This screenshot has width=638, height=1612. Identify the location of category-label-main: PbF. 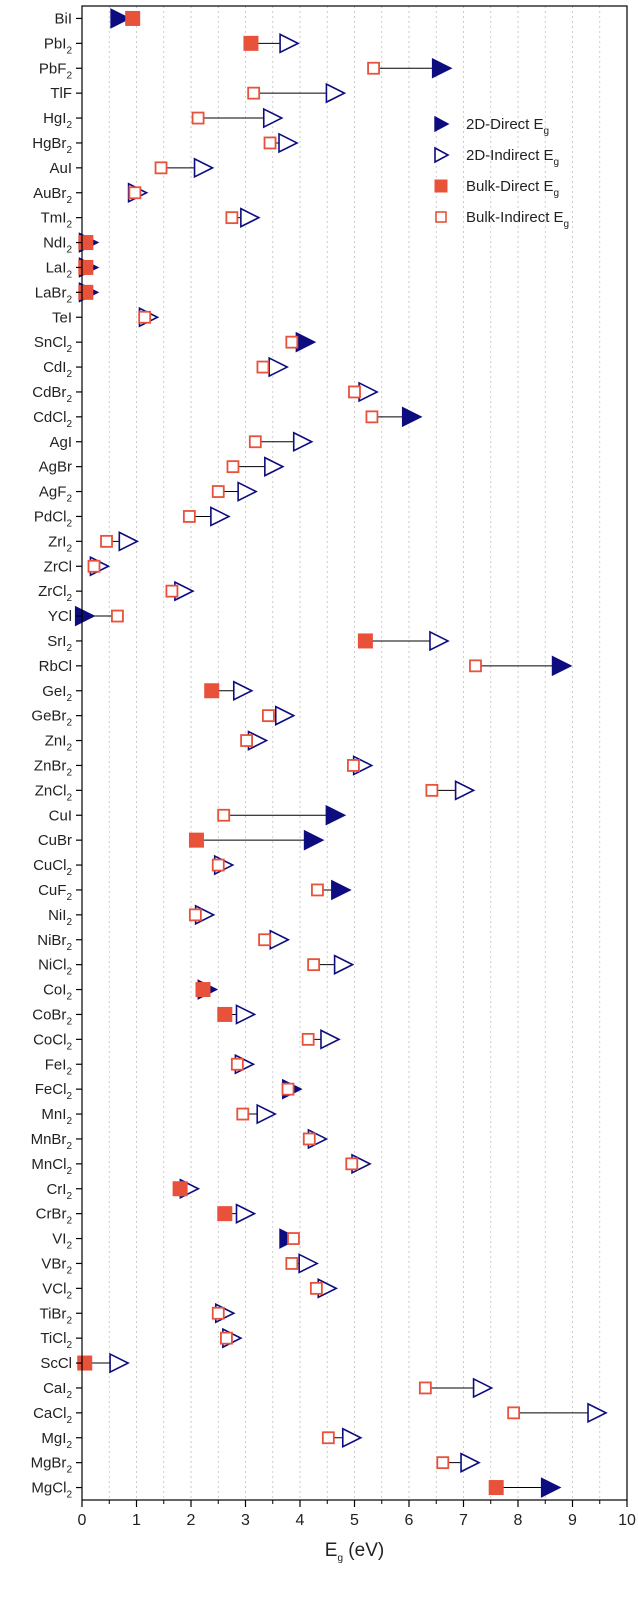
(53, 68).